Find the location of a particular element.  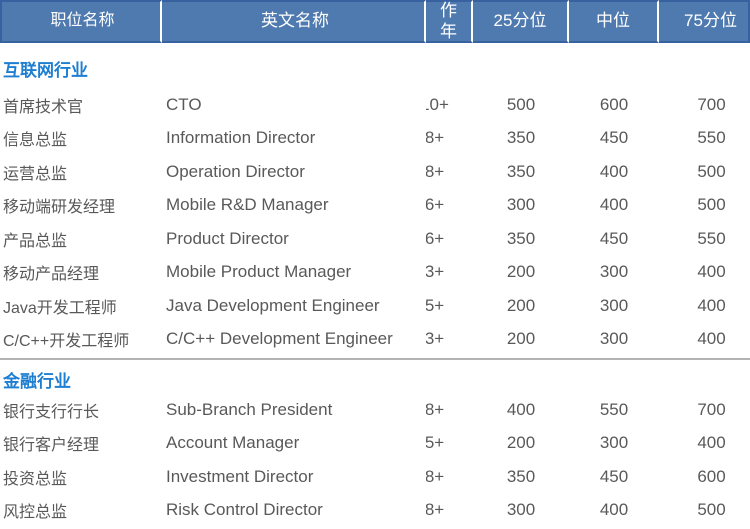

cell-en: Information Director is located at coordinates (241, 138).